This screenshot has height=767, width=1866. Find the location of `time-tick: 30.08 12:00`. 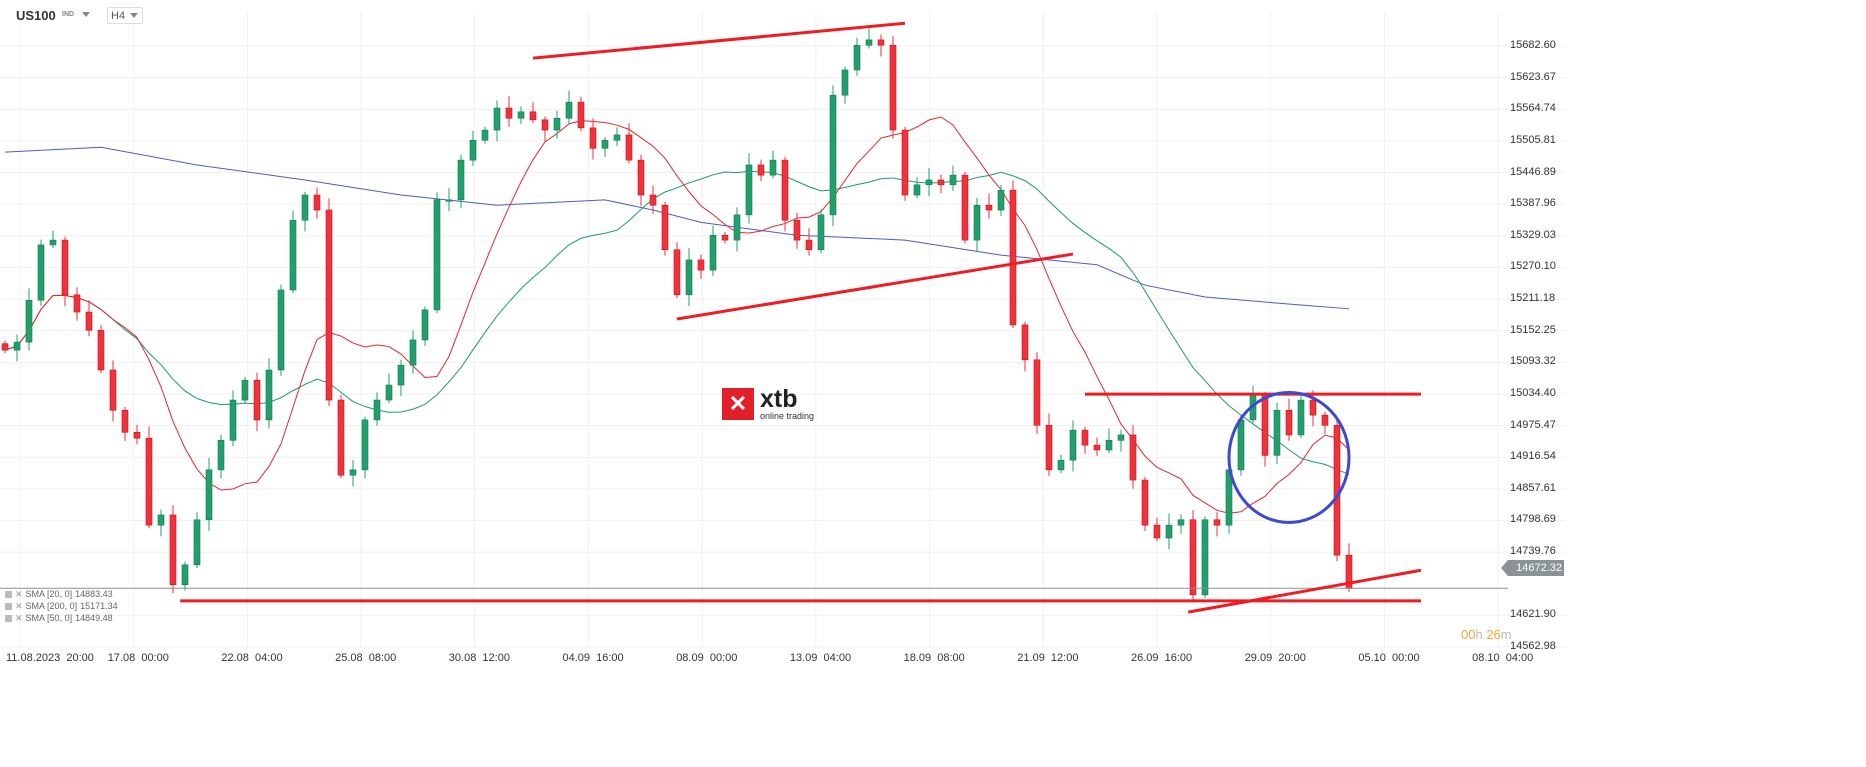

time-tick: 30.08 12:00 is located at coordinates (479, 658).